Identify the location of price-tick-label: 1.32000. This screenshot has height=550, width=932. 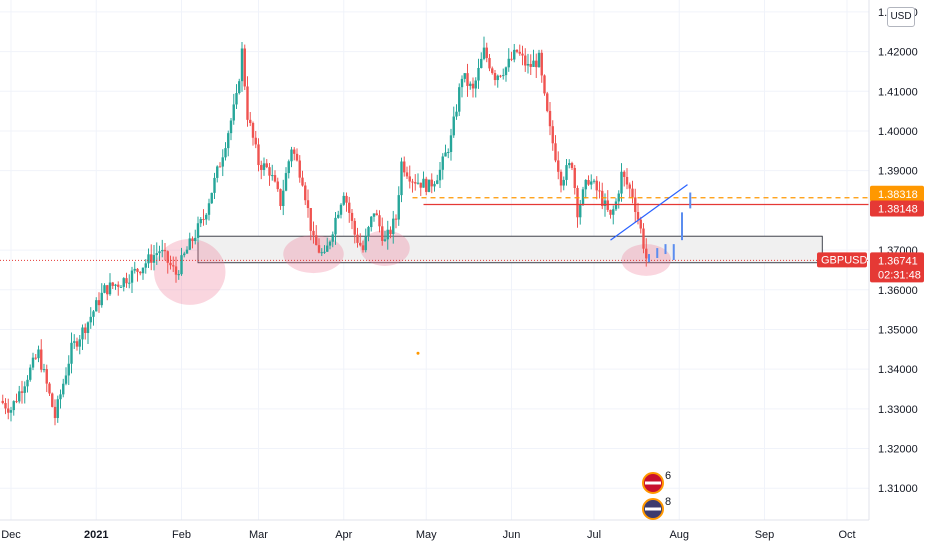
(898, 450).